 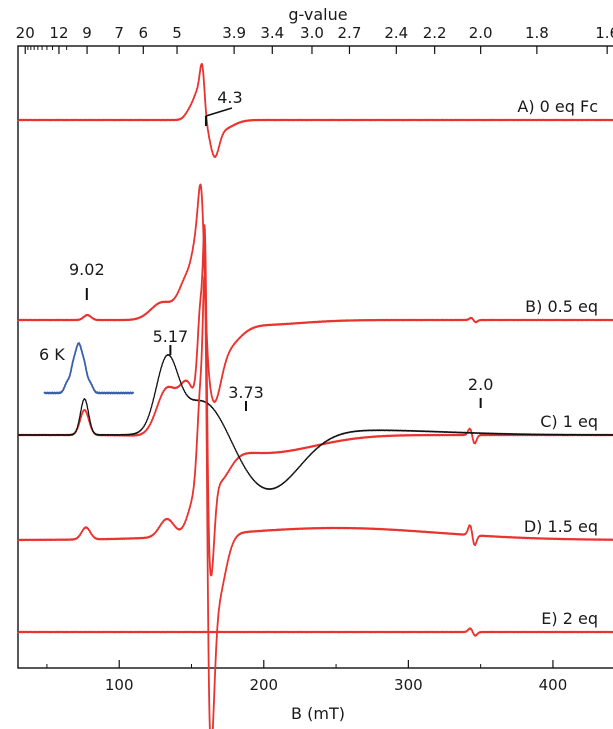 What do you see at coordinates (171, 336) in the screenshot?
I see `annotation-label: 5.17` at bounding box center [171, 336].